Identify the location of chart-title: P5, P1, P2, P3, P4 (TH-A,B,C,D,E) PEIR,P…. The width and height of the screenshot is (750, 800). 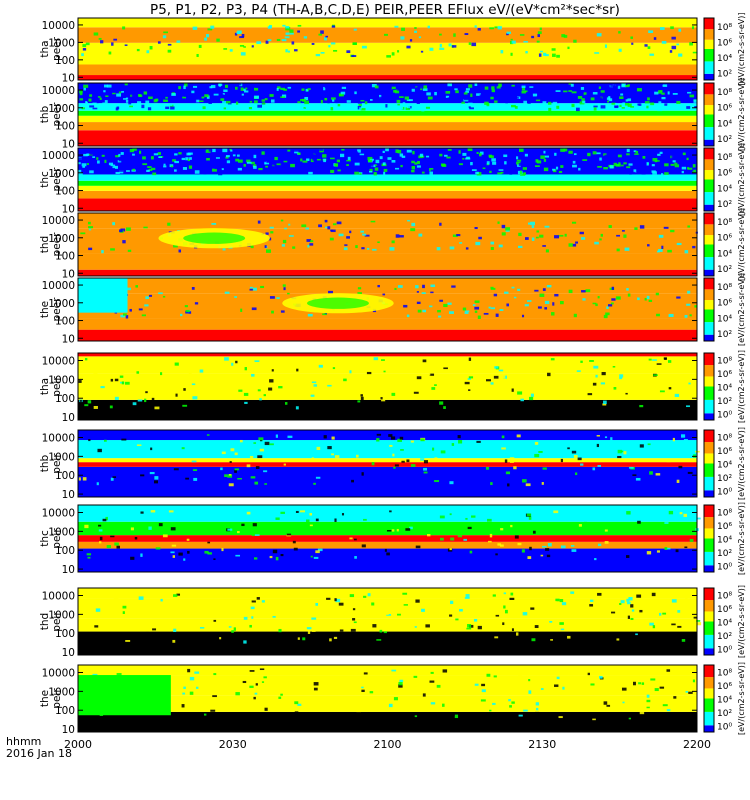
(385, 10).